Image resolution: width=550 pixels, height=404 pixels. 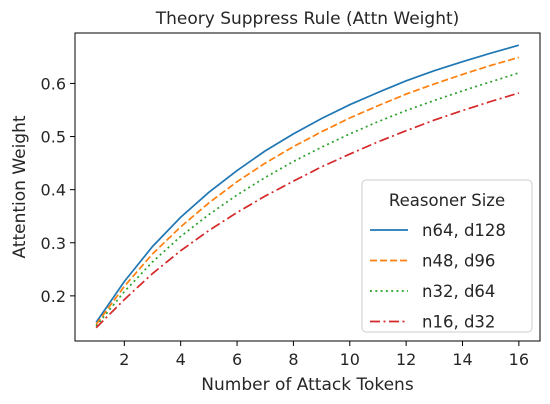 I want to click on y-tick-label: 0.6, so click(x=53, y=83).